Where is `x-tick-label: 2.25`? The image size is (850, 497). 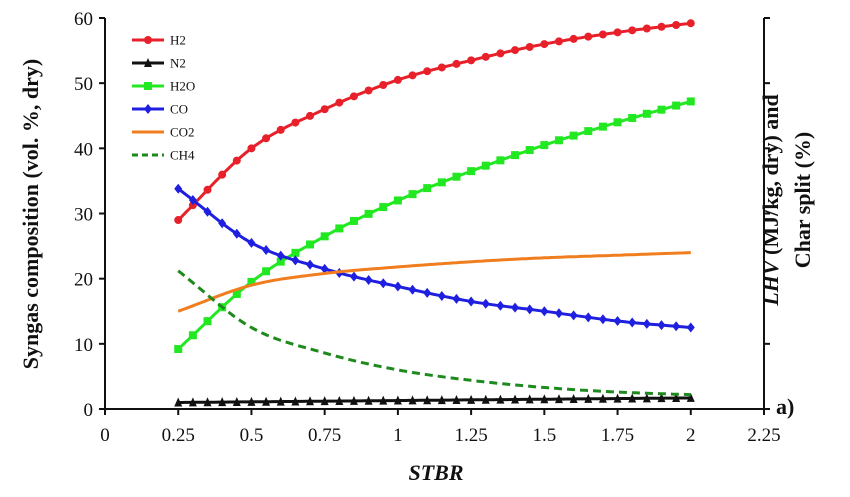
x-tick-label: 2.25 is located at coordinates (763, 435).